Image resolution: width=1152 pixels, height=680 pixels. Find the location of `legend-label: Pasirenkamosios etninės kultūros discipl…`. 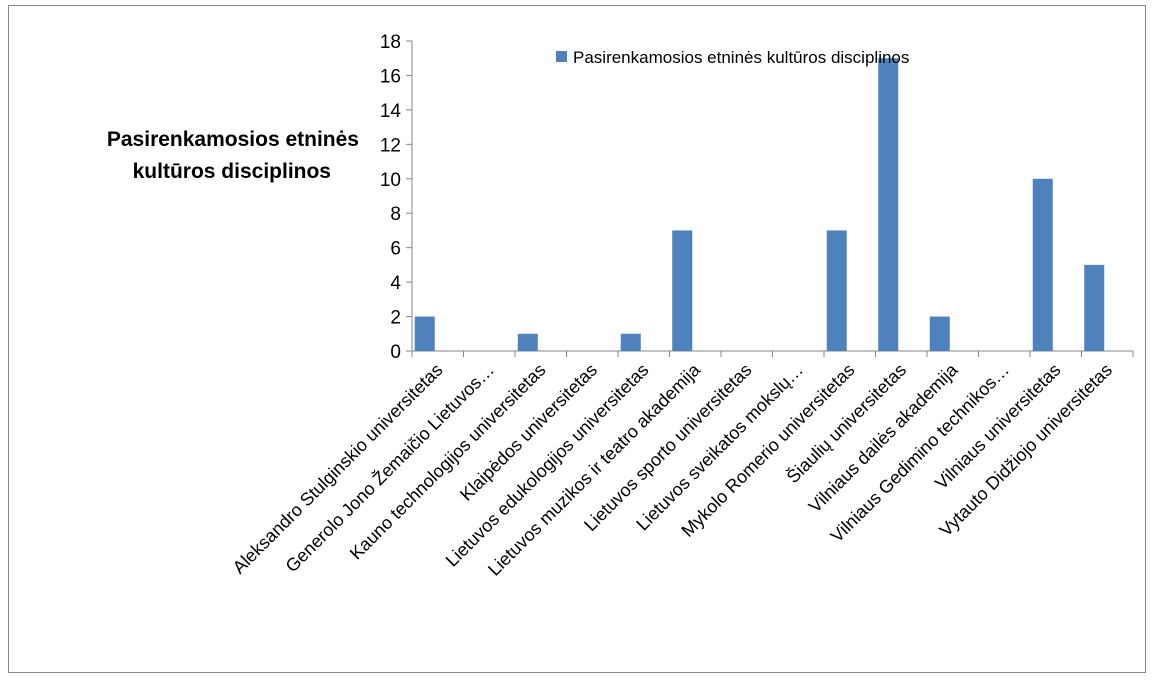

legend-label: Pasirenkamosios etninės kultūros discipl… is located at coordinates (741, 57).